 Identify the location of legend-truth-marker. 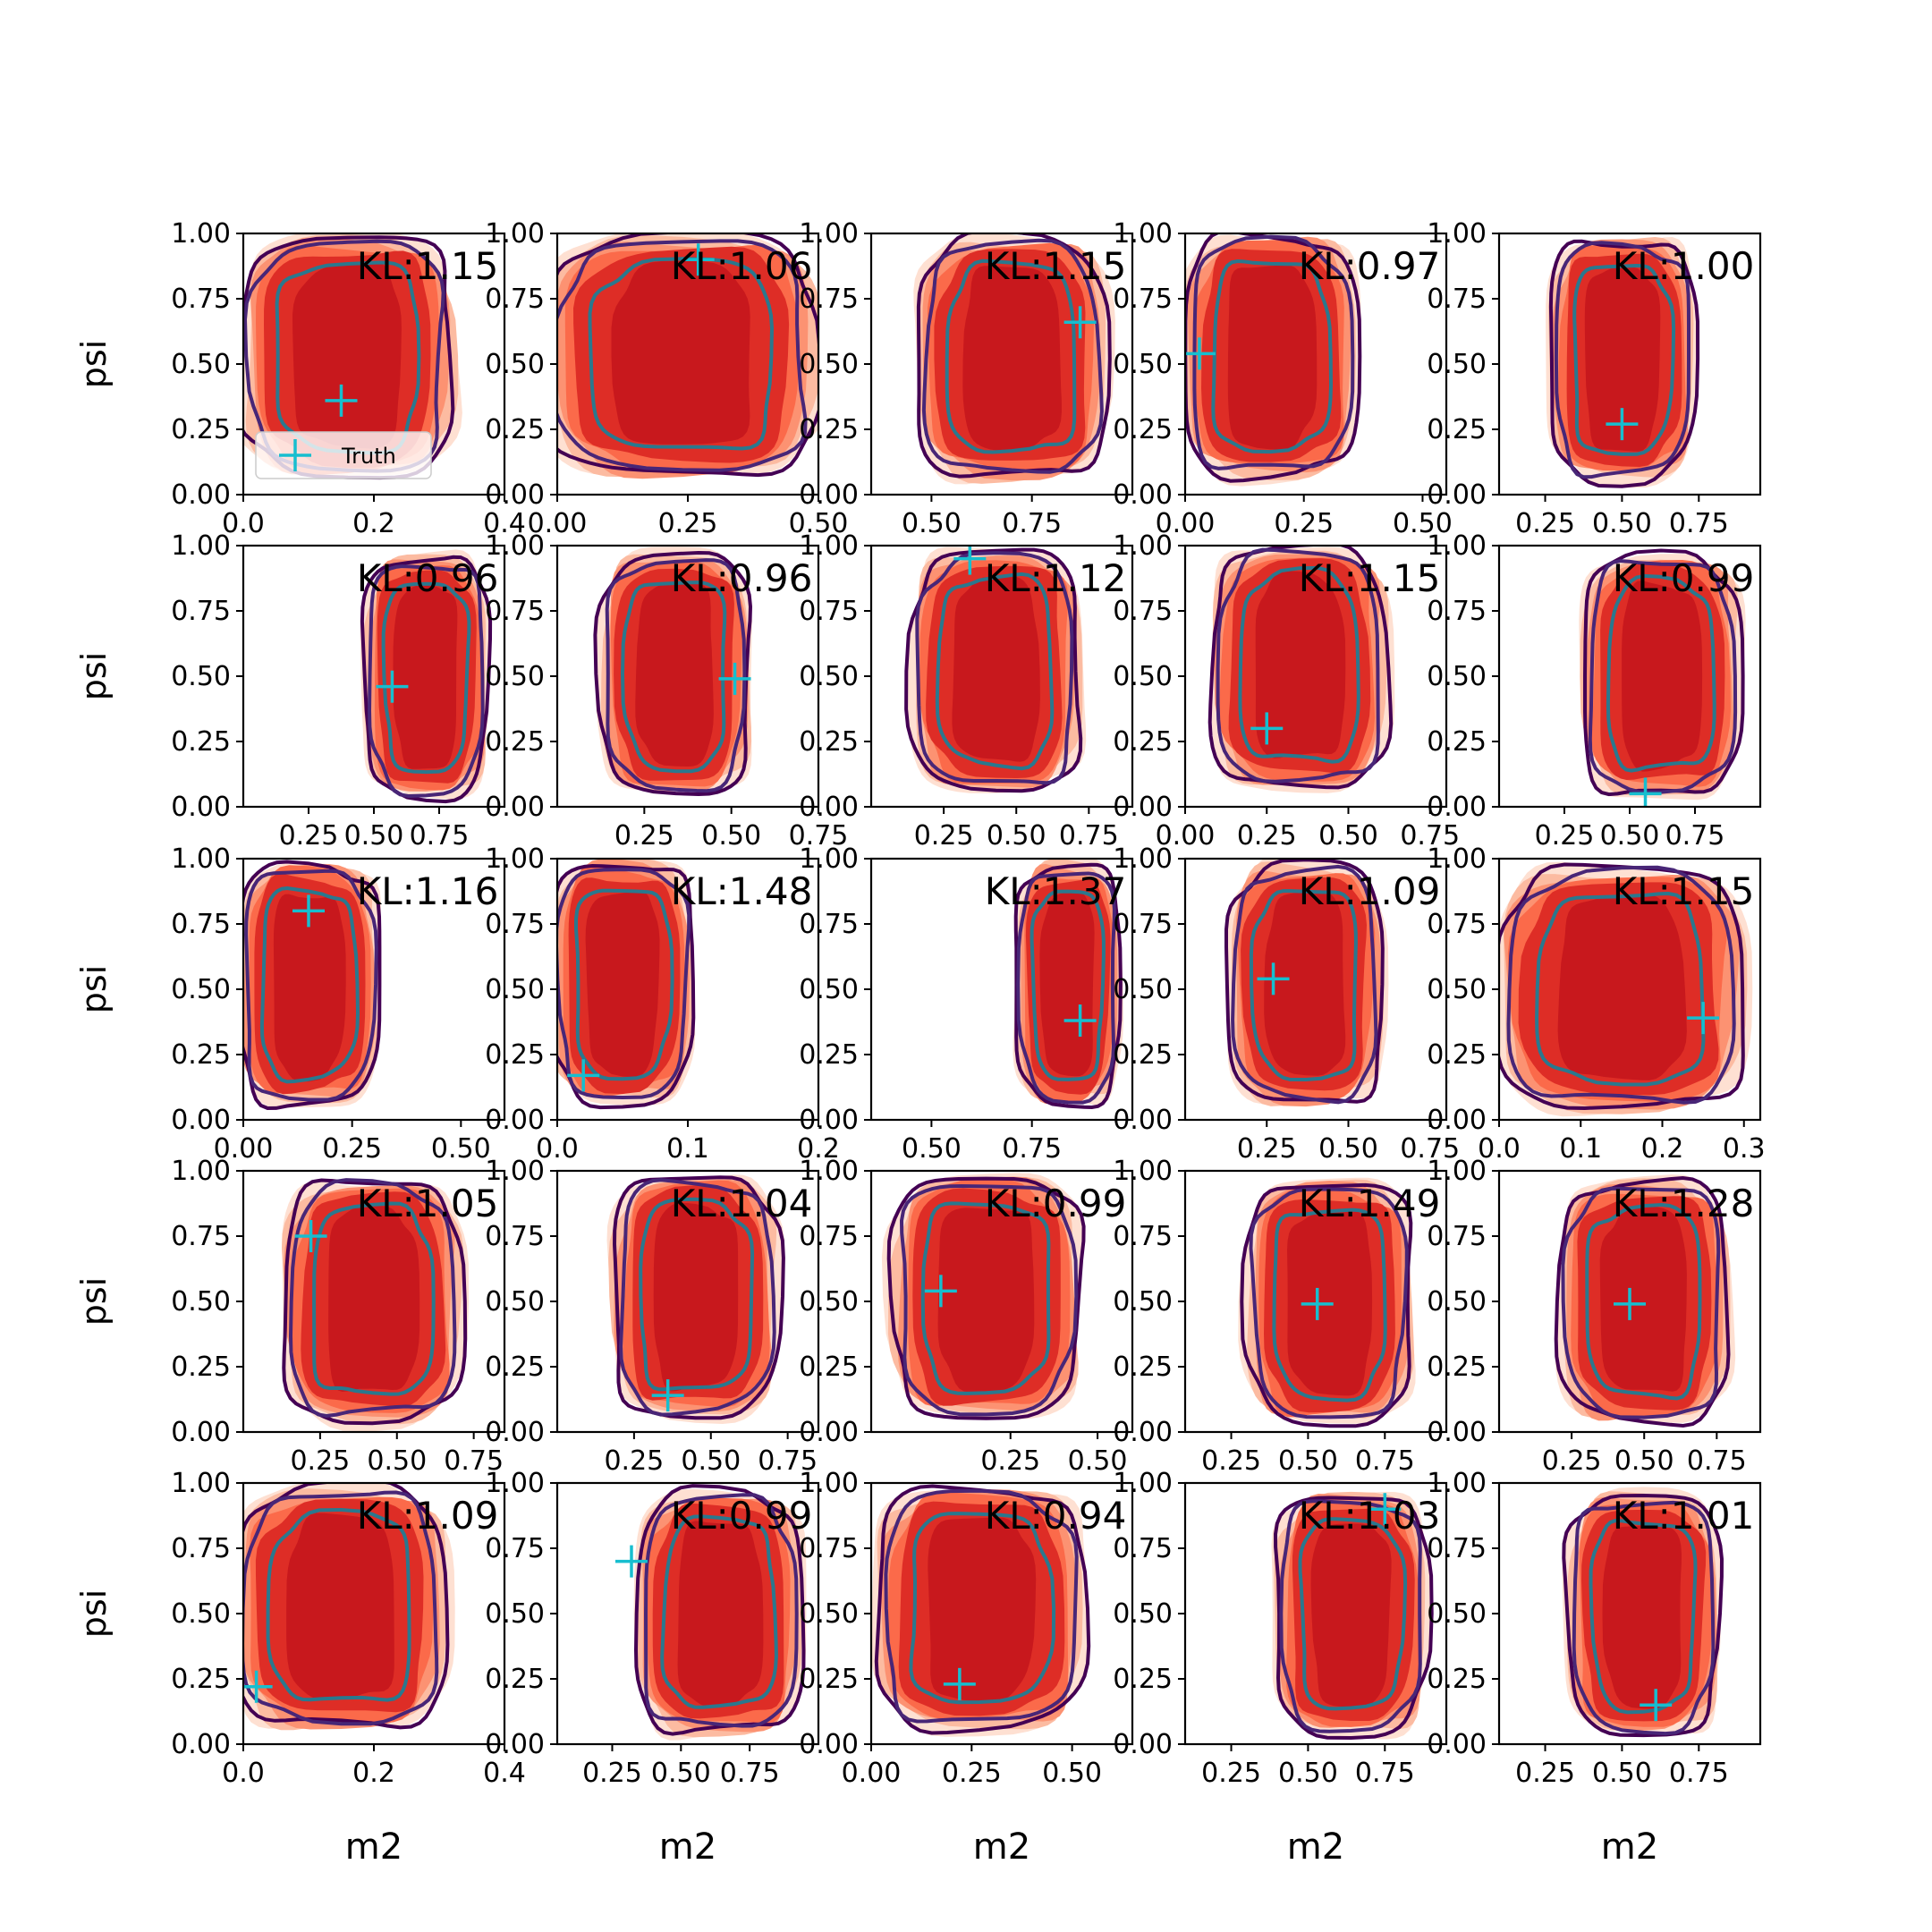
(295, 455).